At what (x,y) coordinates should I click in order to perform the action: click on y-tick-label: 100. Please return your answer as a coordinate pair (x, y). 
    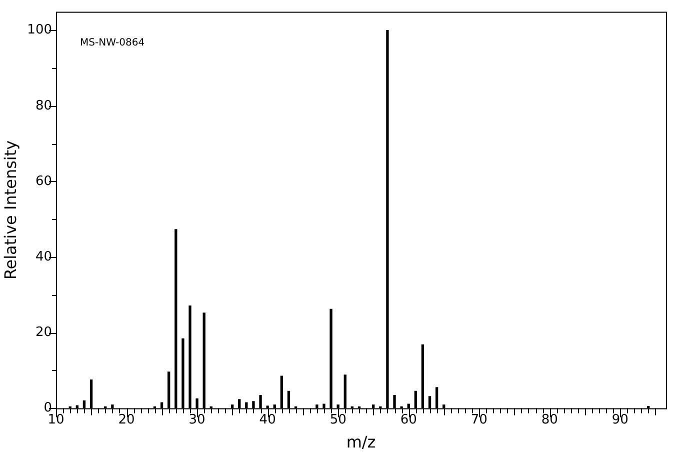
    Looking at the image, I should click on (39, 30).